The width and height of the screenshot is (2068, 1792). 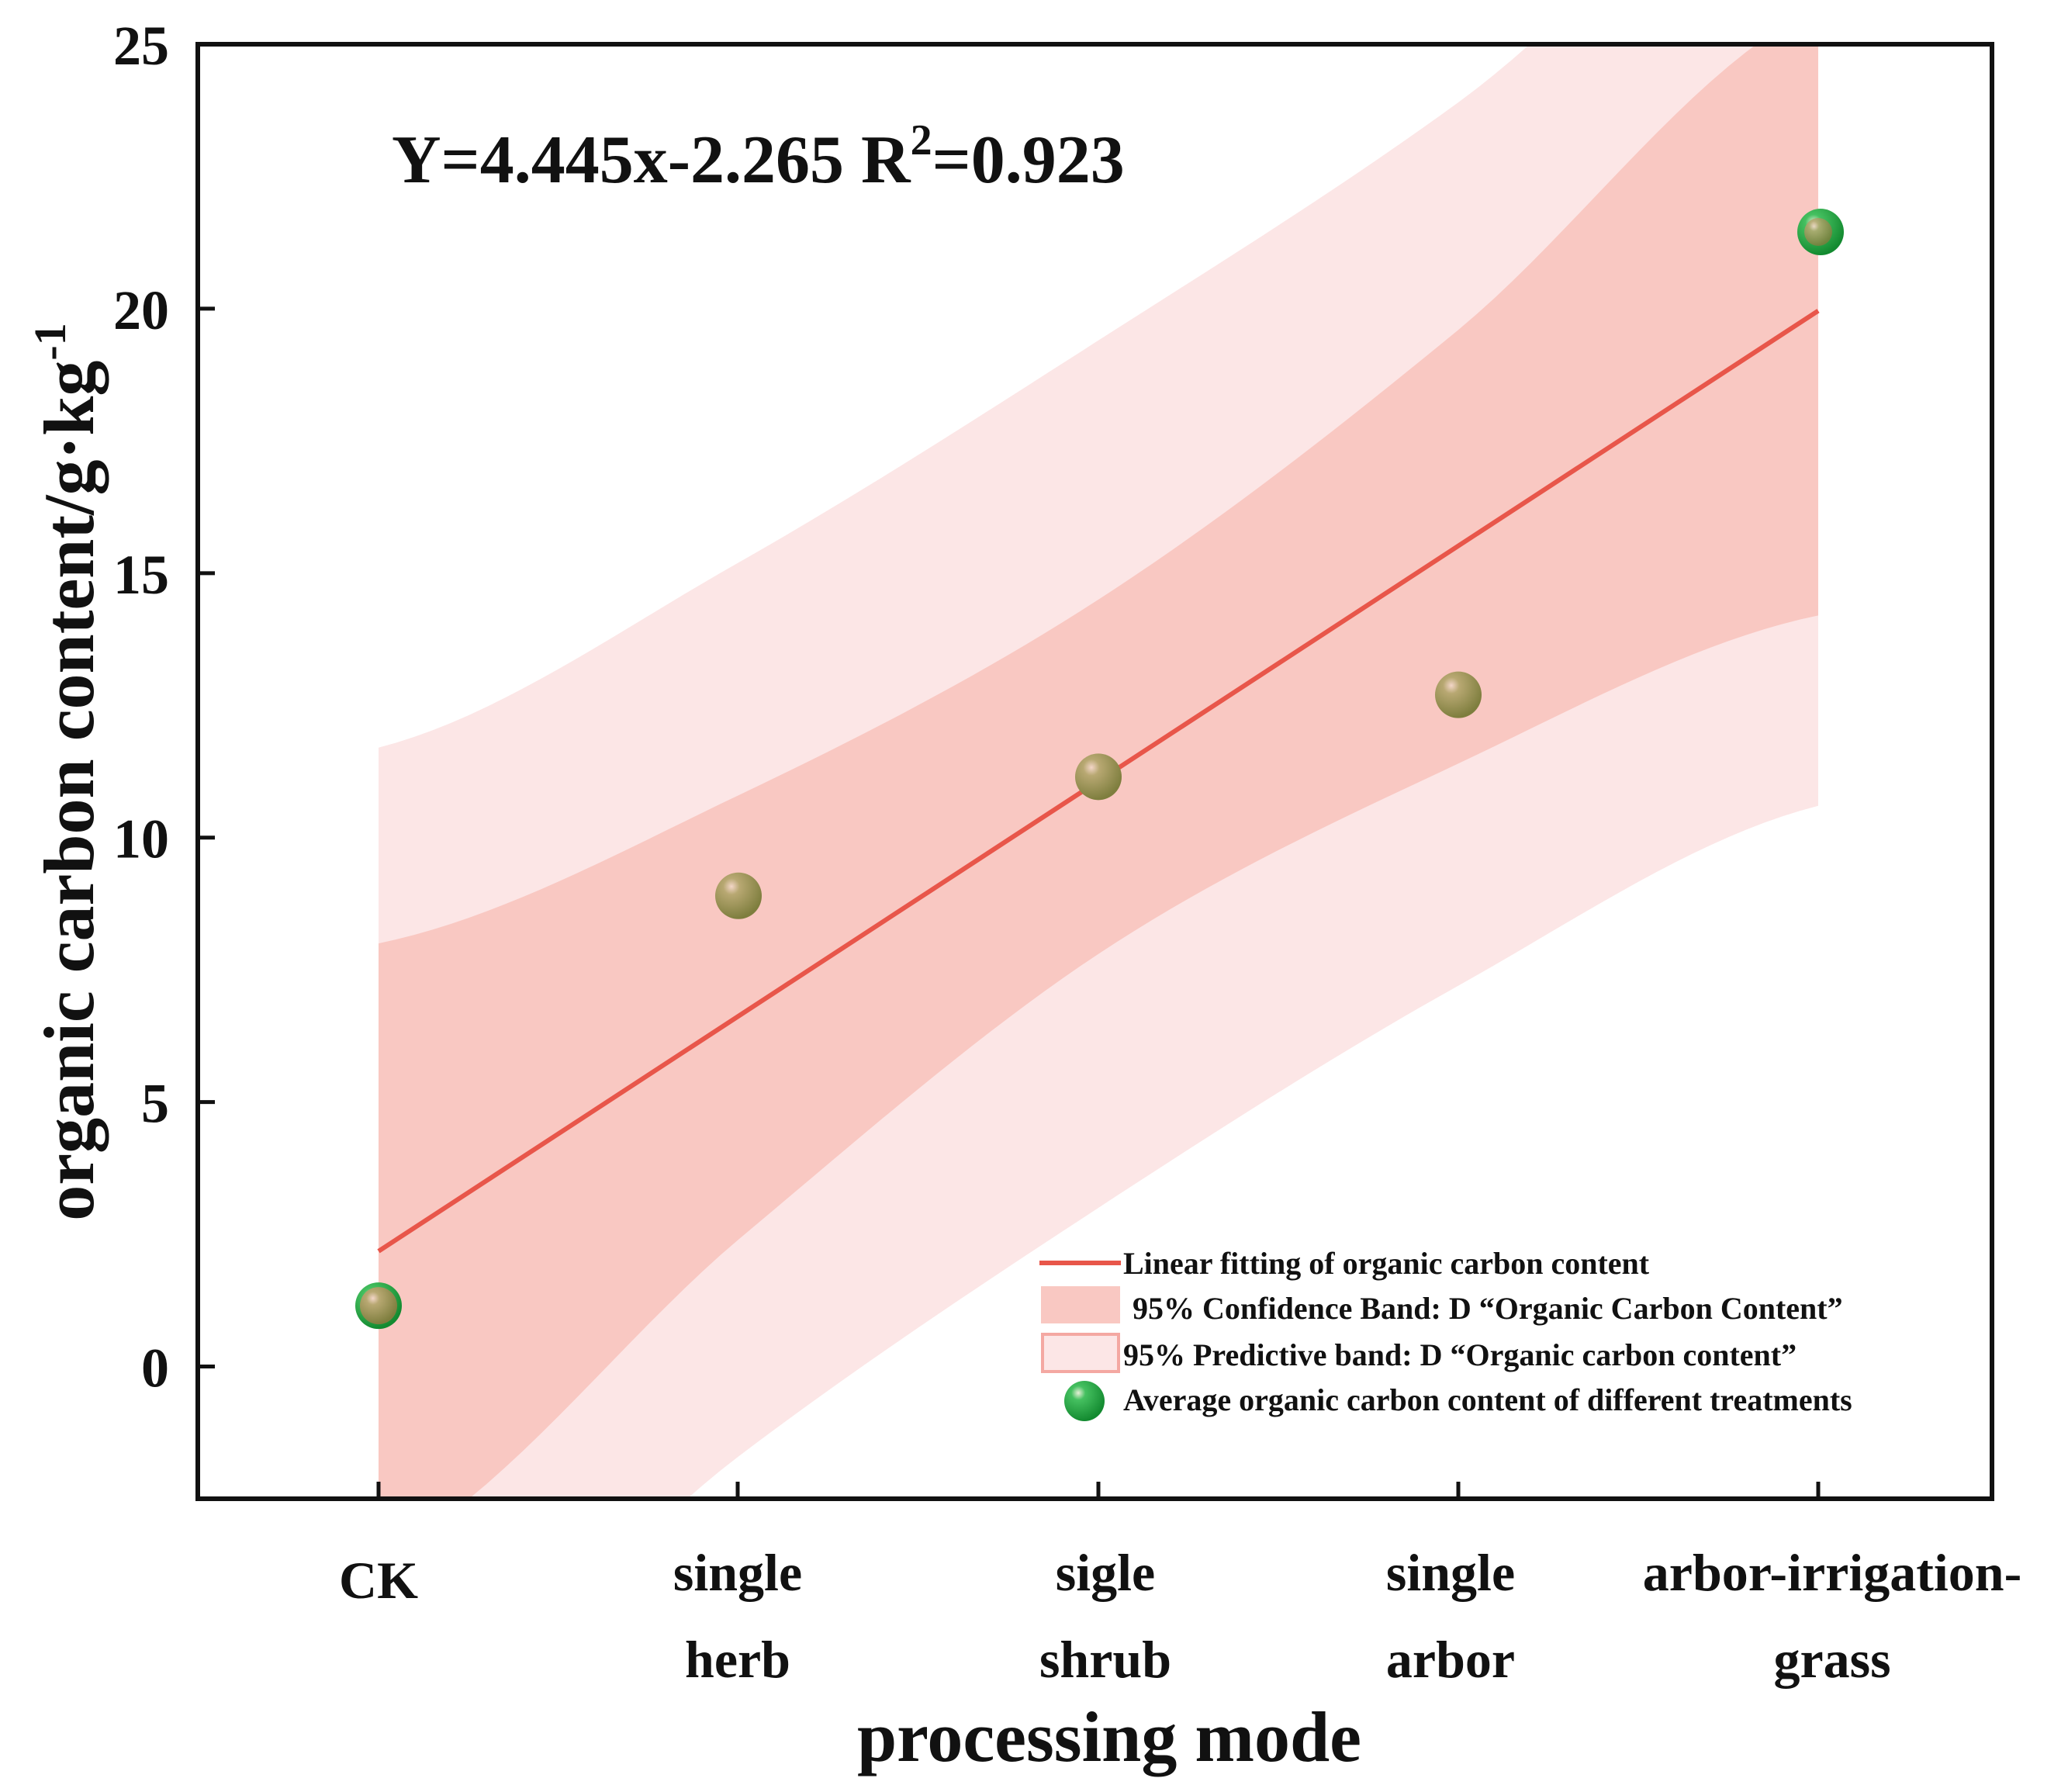 What do you see at coordinates (737, 1659) in the screenshot?
I see `x-tick-label: herb` at bounding box center [737, 1659].